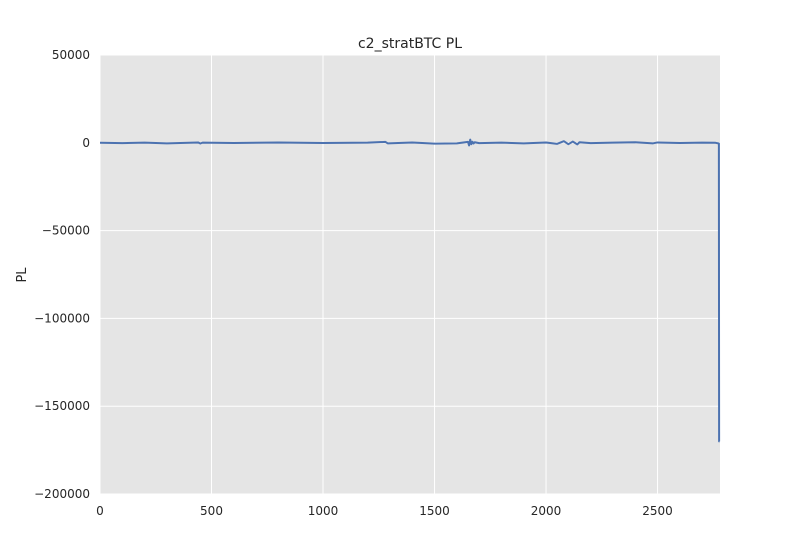 Image resolution: width=800 pixels, height=550 pixels. Describe the element at coordinates (62, 318) in the screenshot. I see `y-tick-label: −100000` at that location.